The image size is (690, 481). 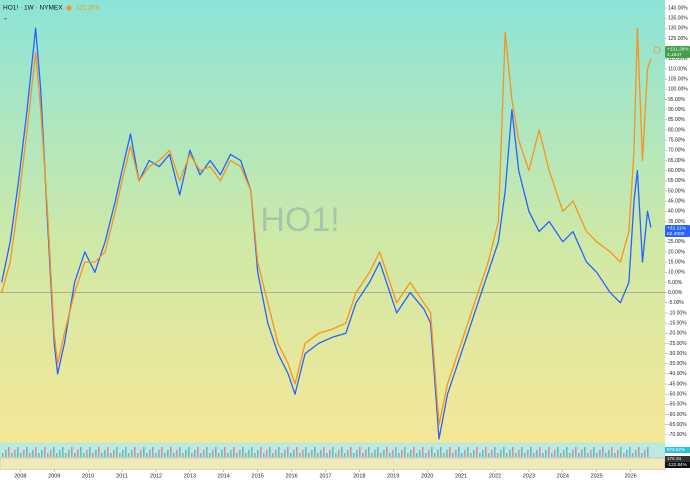 What do you see at coordinates (677, 415) in the screenshot?
I see `y-tick-label: -60.00%` at bounding box center [677, 415].